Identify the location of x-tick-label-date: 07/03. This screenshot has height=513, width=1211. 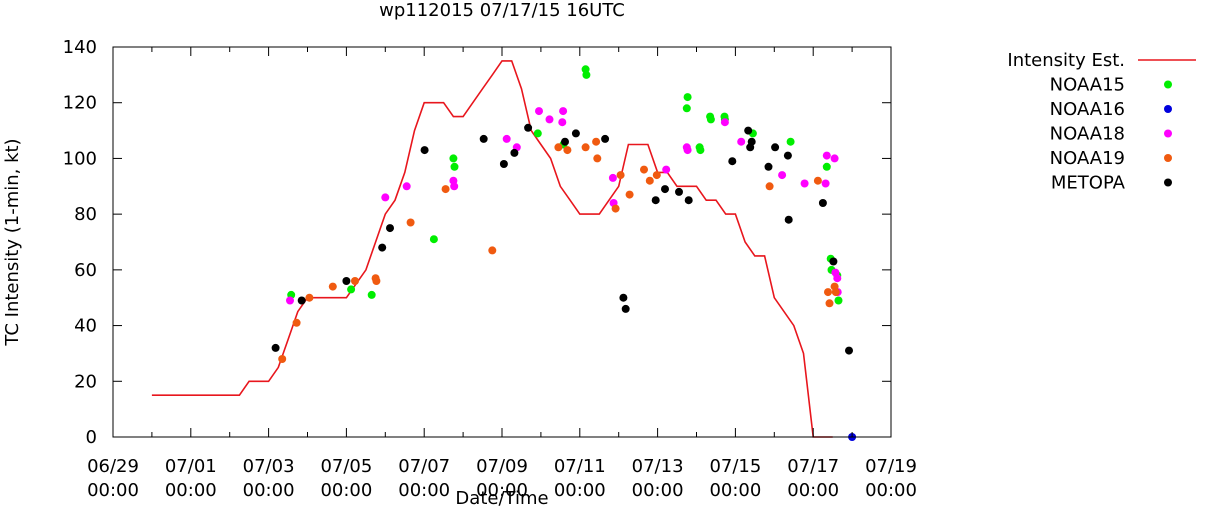
(269, 466).